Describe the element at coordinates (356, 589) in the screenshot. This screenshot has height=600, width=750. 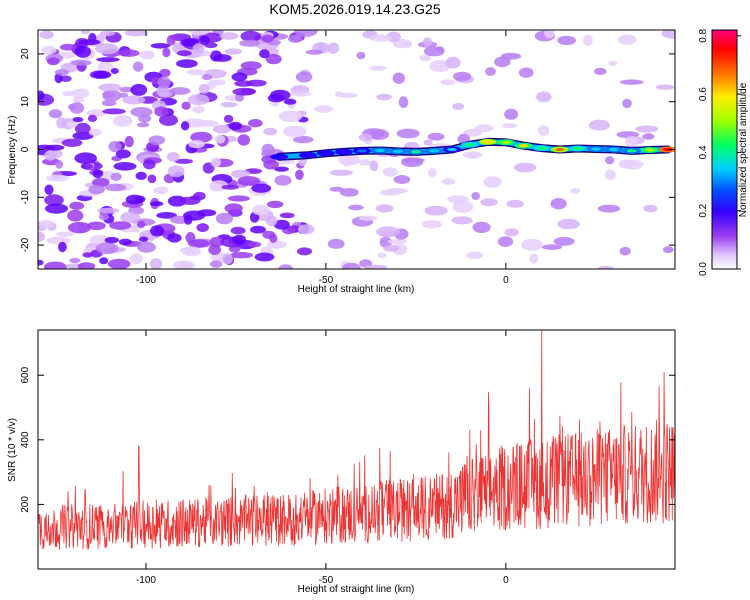
I see `snr-x-label: Height of straight line (km)` at that location.